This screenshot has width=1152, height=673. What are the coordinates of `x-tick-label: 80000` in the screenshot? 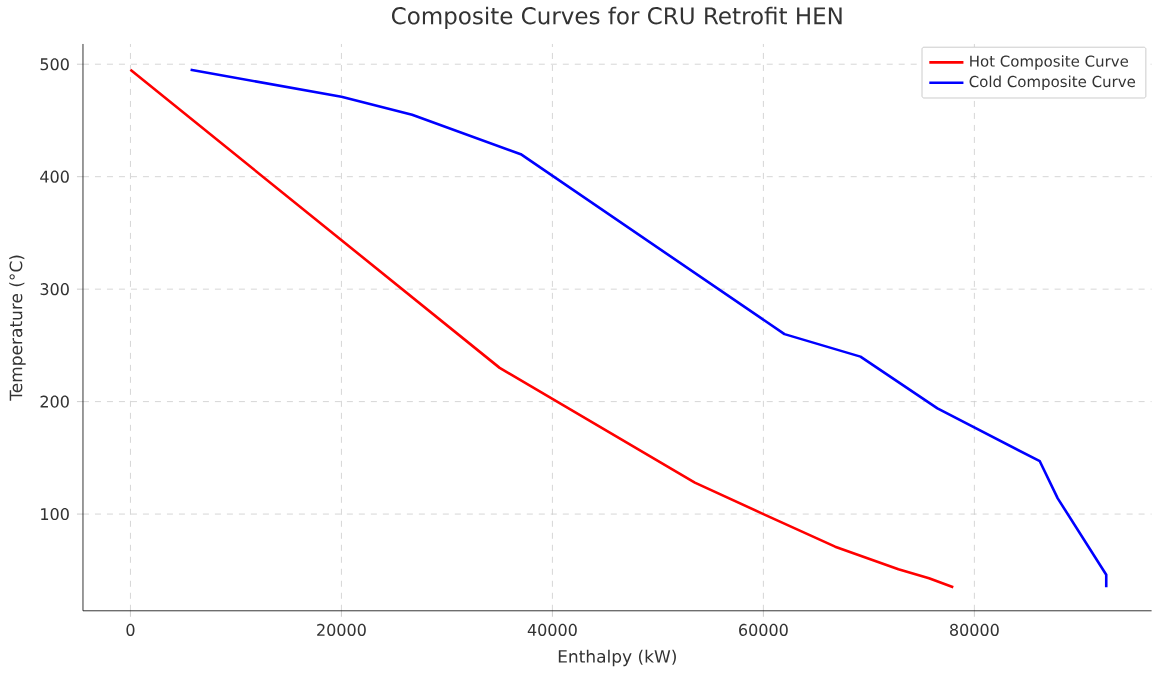 It's located at (974, 630).